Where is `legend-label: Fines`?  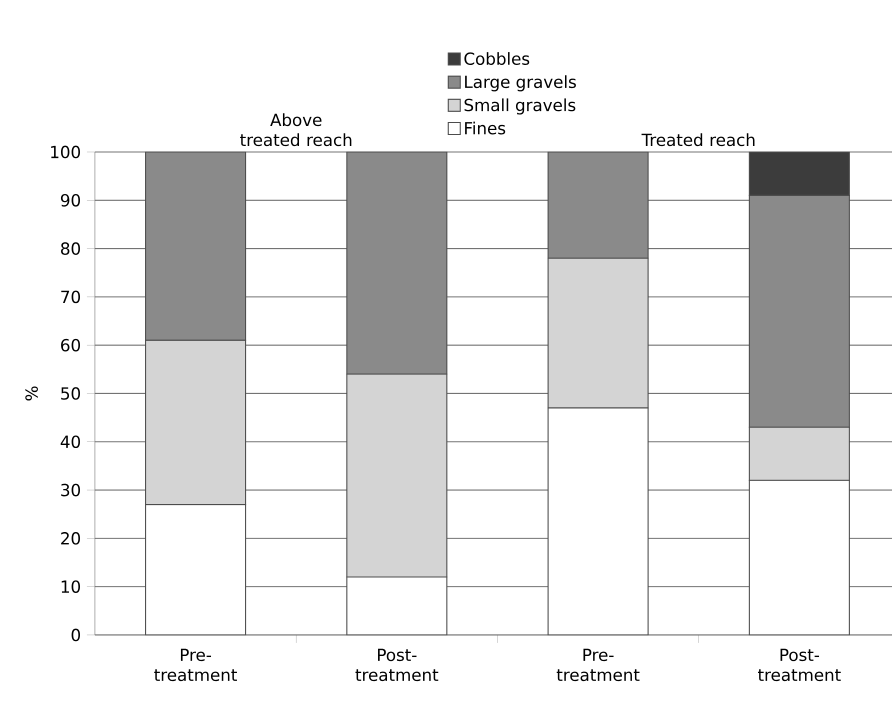
legend-label: Fines is located at coordinates (485, 128).